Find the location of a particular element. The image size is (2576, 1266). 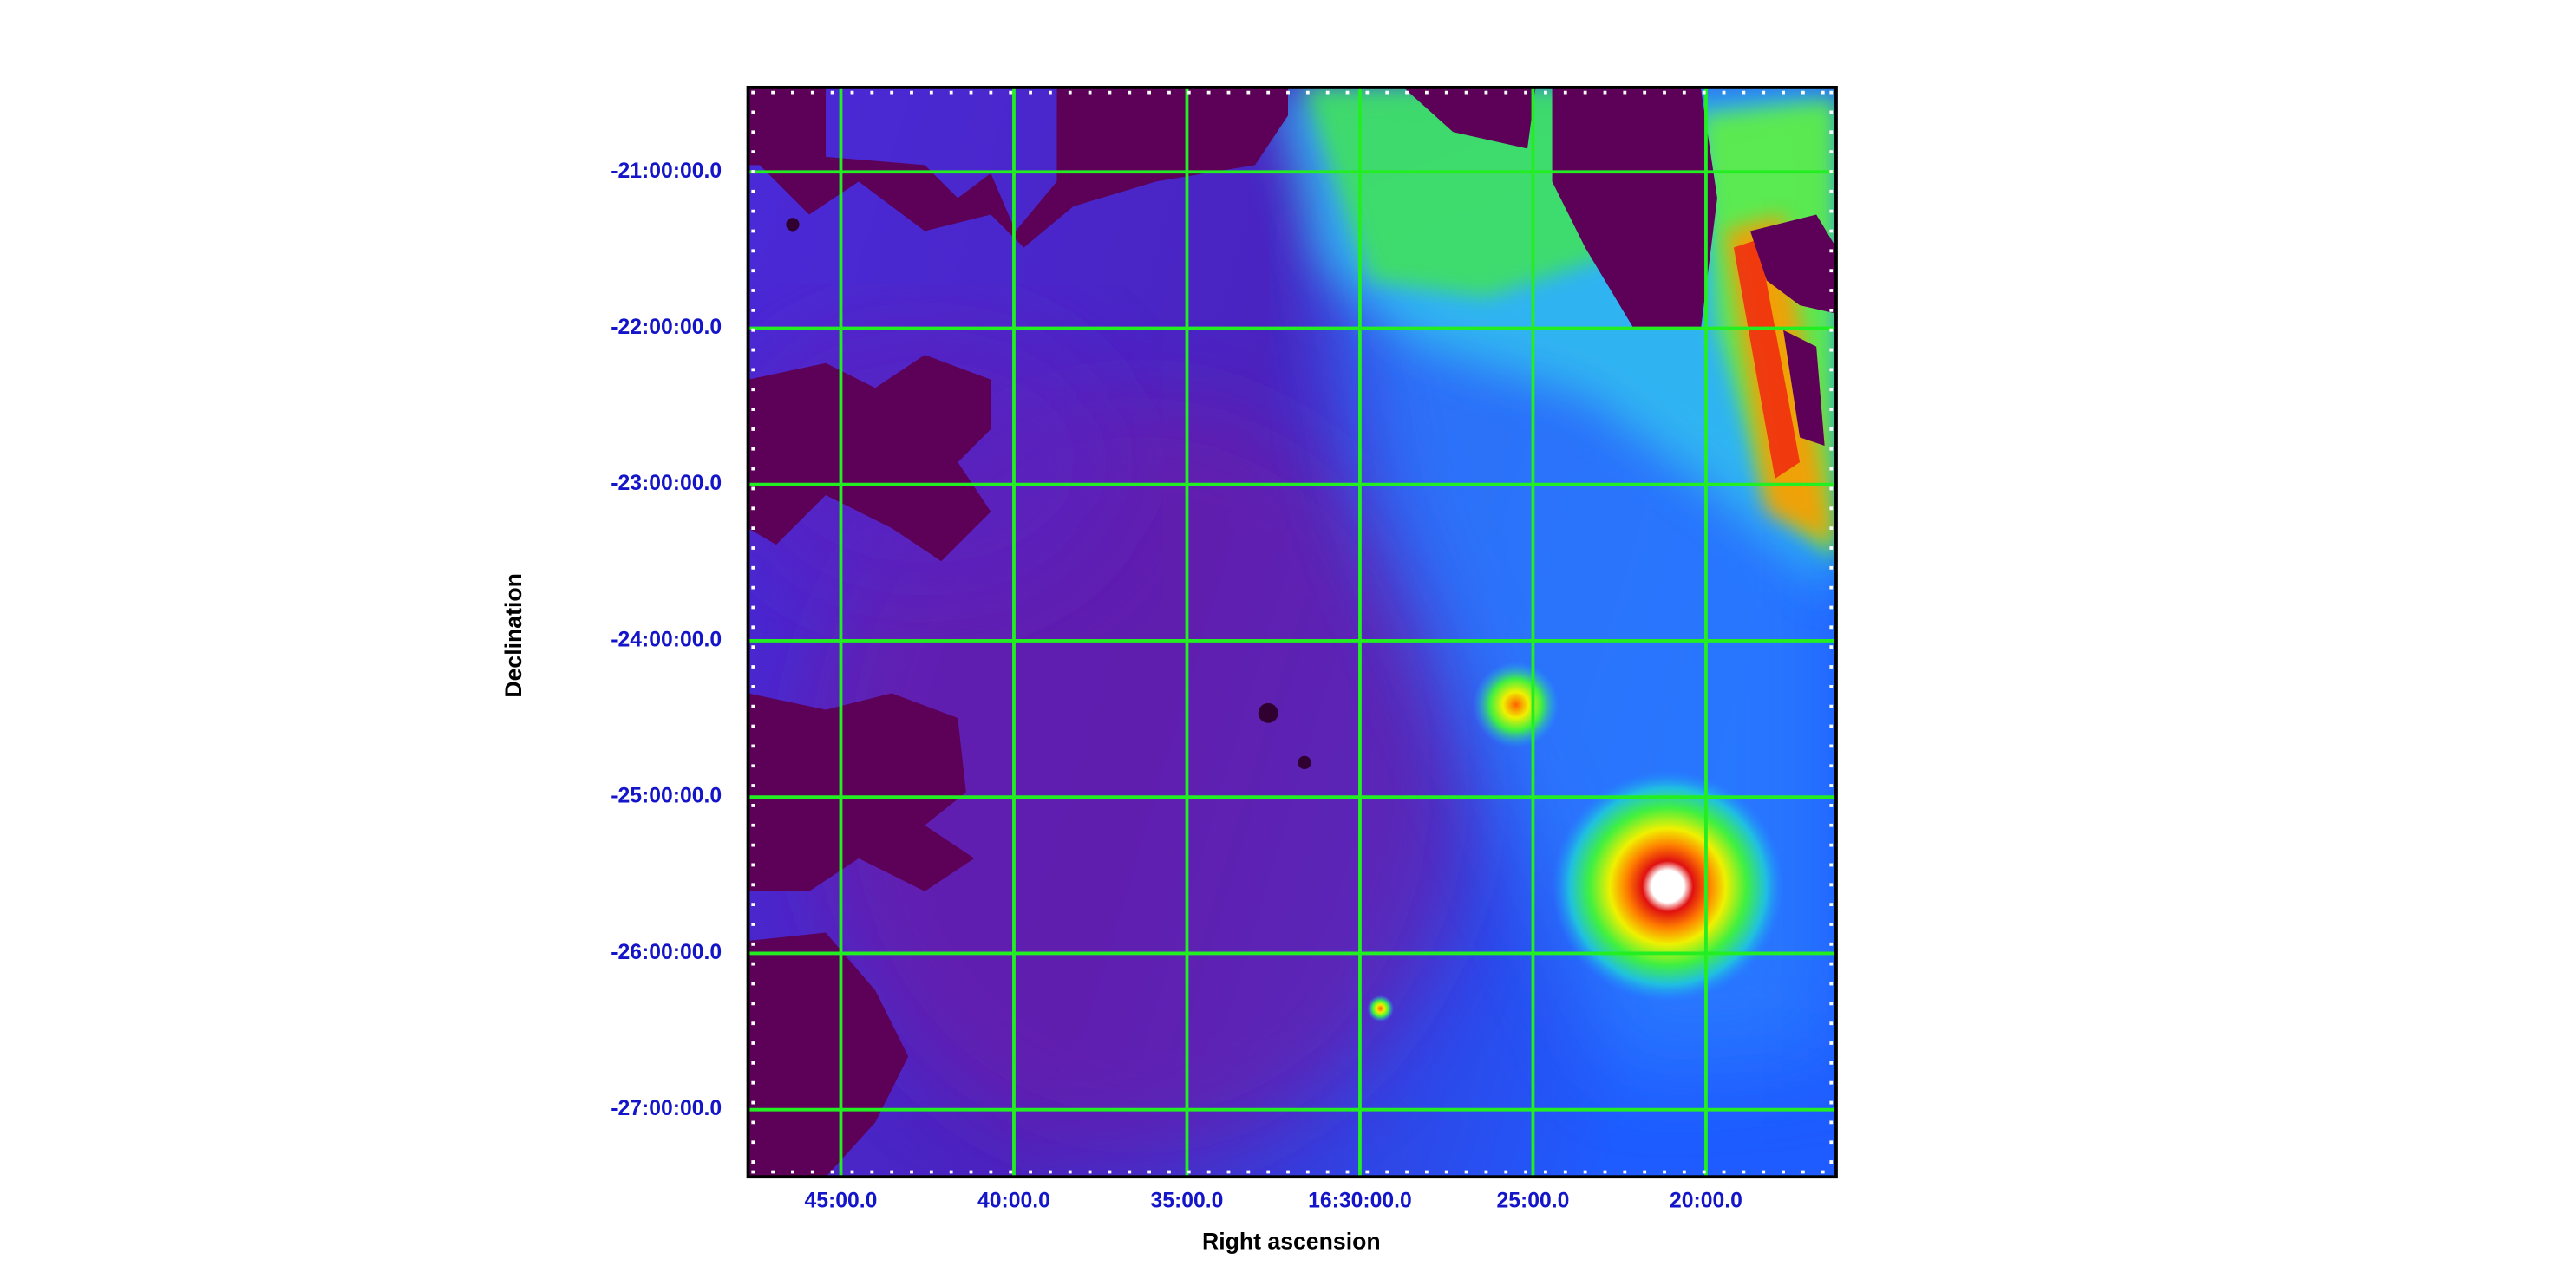

y-tick-label: -22:00:00.0 is located at coordinates (666, 327).